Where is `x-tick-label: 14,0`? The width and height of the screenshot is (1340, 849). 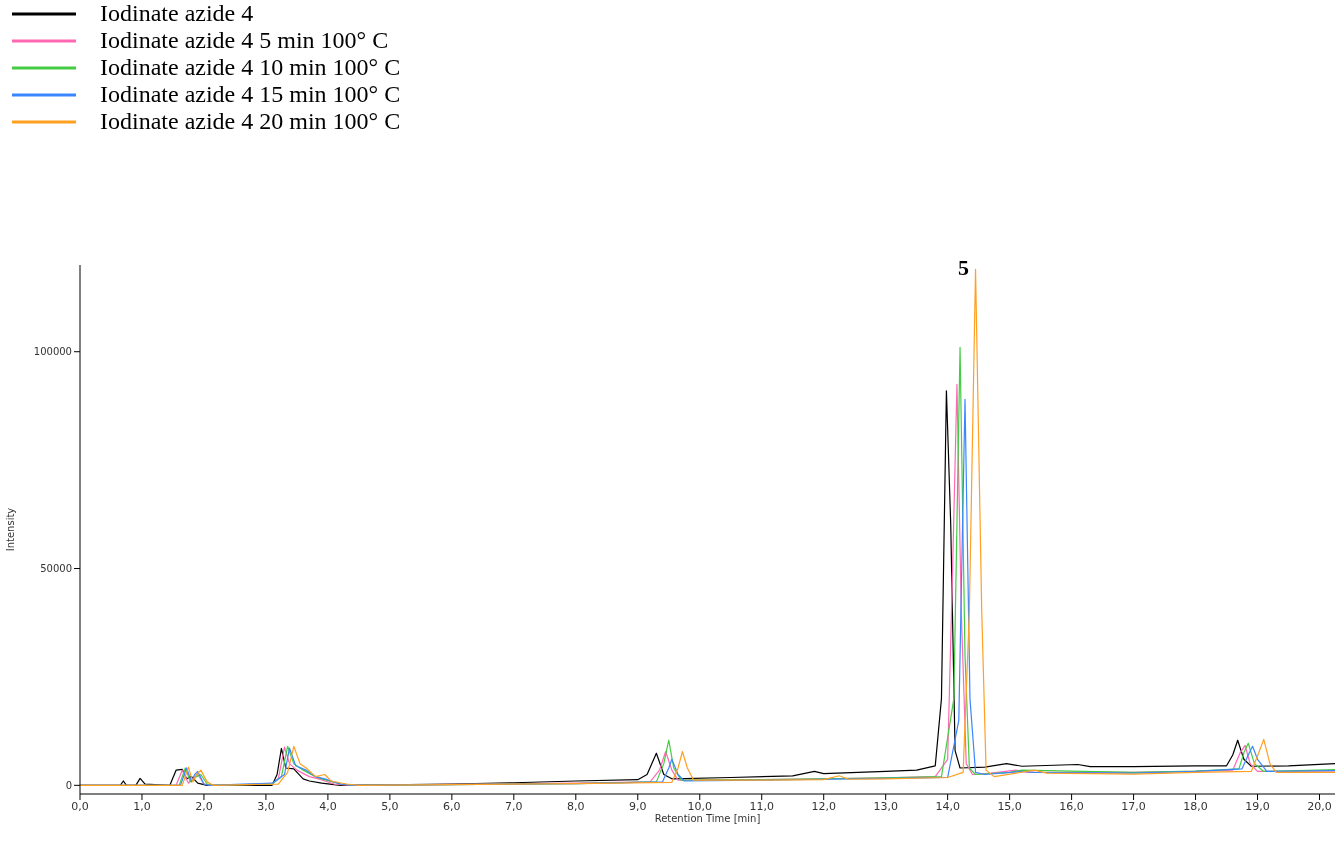
x-tick-label: 14,0 is located at coordinates (947, 806).